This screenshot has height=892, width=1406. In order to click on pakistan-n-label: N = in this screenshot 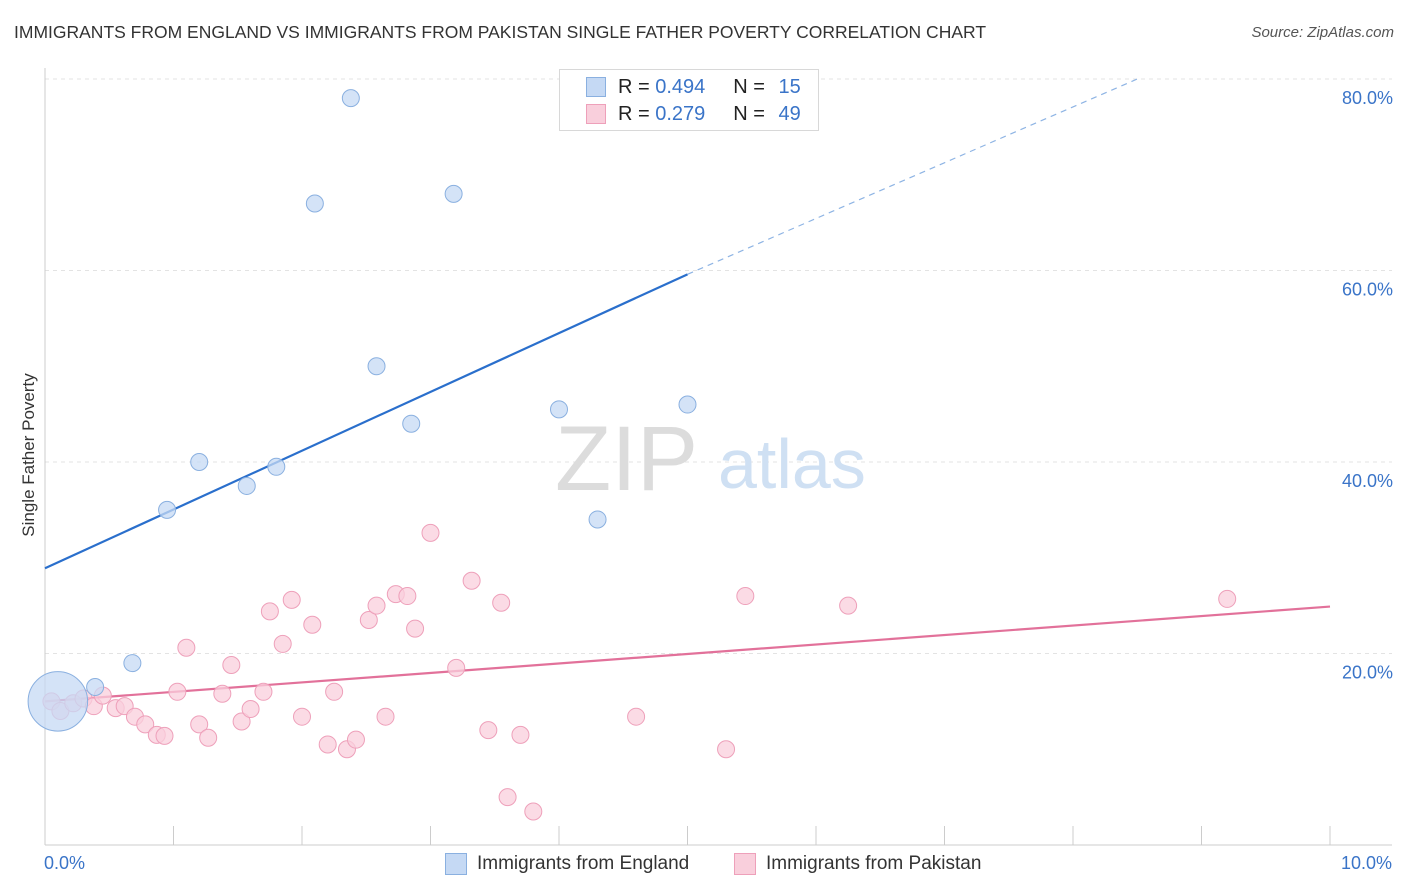, I will do `click(752, 113)`.